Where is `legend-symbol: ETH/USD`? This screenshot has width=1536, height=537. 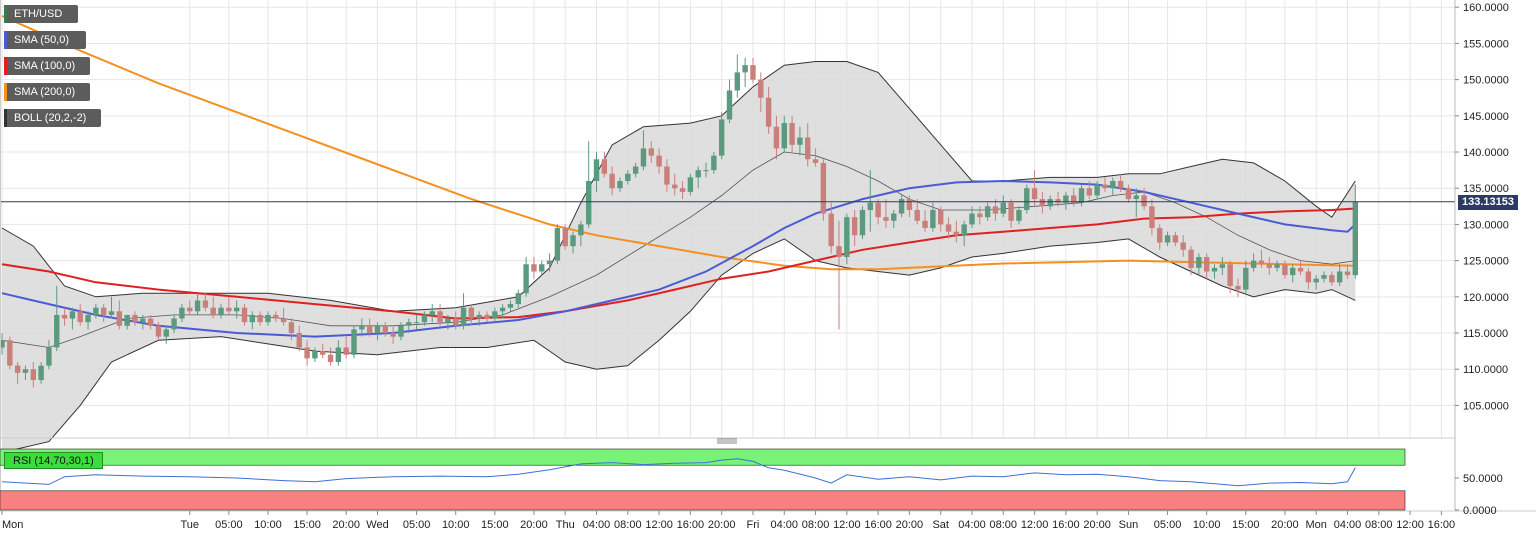
legend-symbol: ETH/USD is located at coordinates (41, 14).